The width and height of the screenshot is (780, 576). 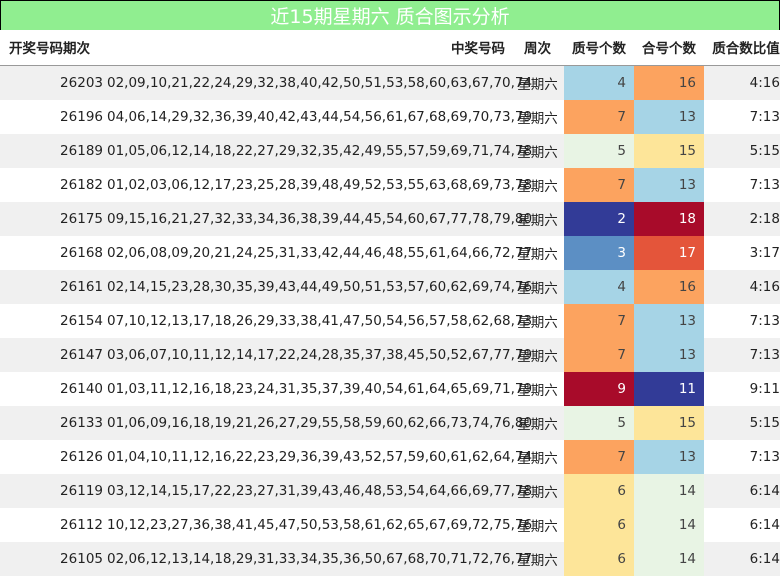 What do you see at coordinates (669, 253) in the screenshot?
I see `composite-count-cell: 17` at bounding box center [669, 253].